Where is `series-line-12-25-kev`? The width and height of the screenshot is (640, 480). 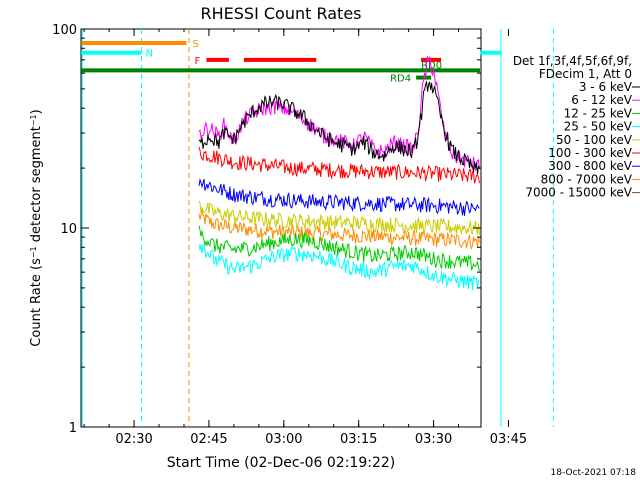 series-line-12-25-kev is located at coordinates (339, 248).